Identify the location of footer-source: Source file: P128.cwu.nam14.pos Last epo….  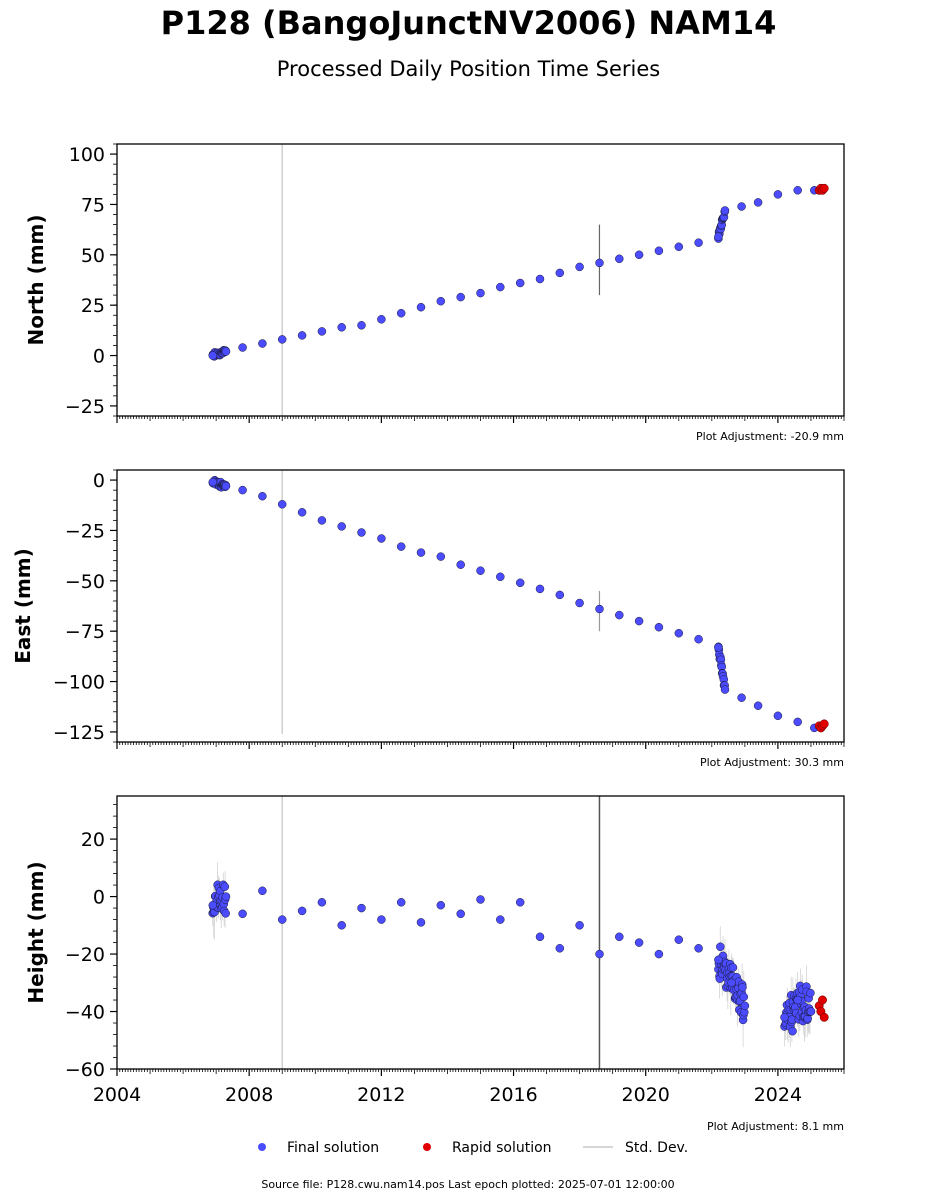
(467, 1184).